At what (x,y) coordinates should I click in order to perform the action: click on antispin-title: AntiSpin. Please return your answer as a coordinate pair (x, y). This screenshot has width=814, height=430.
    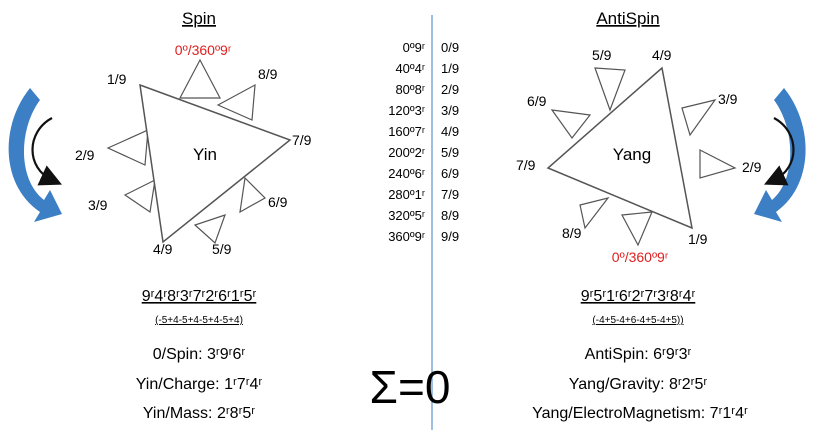
    Looking at the image, I should click on (627, 18).